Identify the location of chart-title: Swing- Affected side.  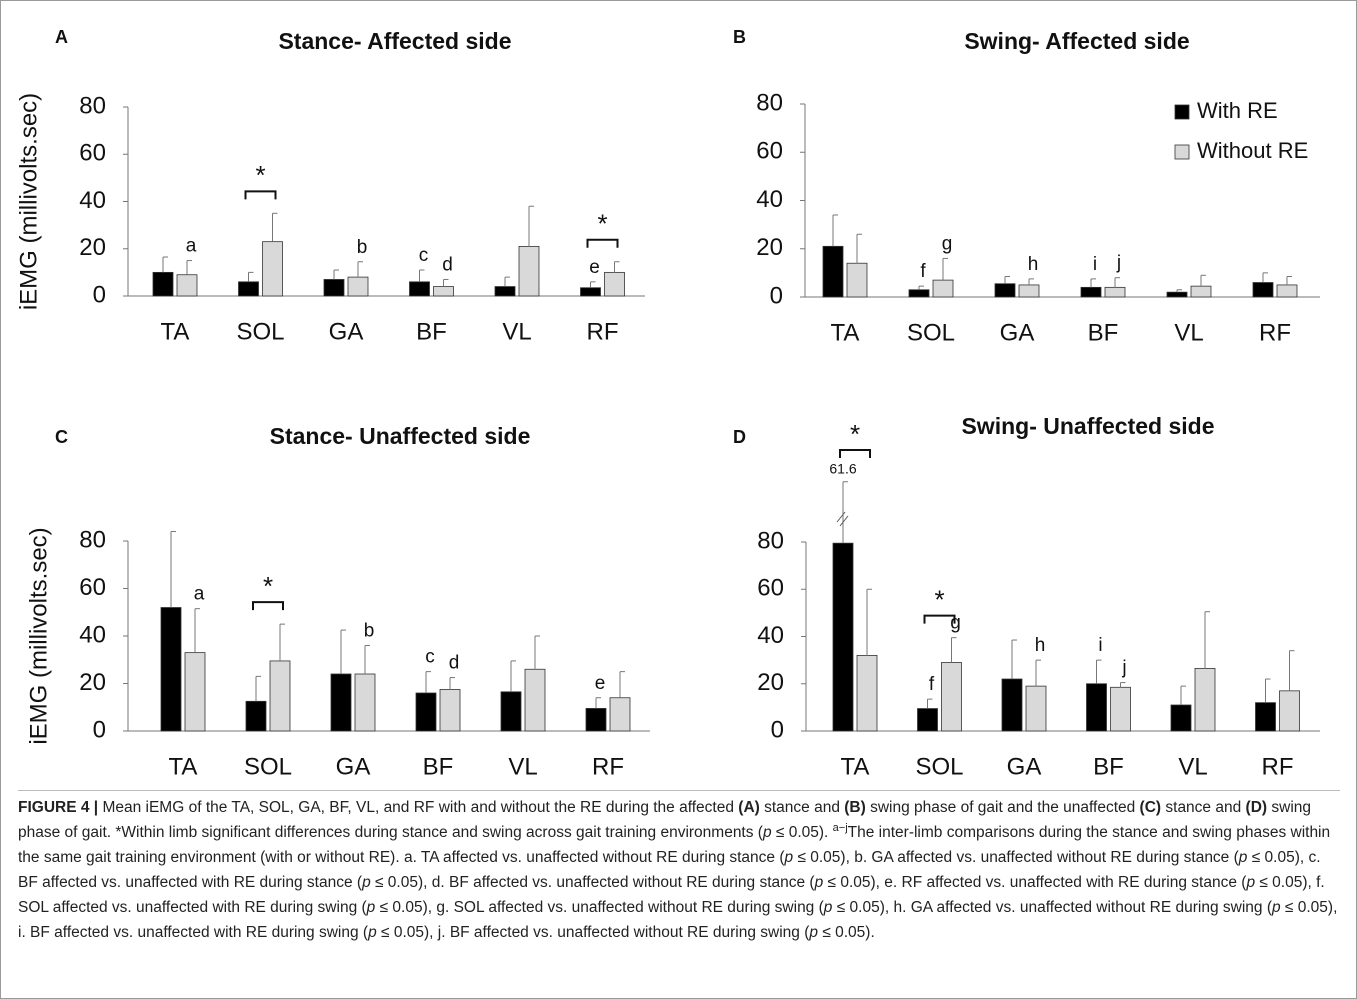
(1076, 41).